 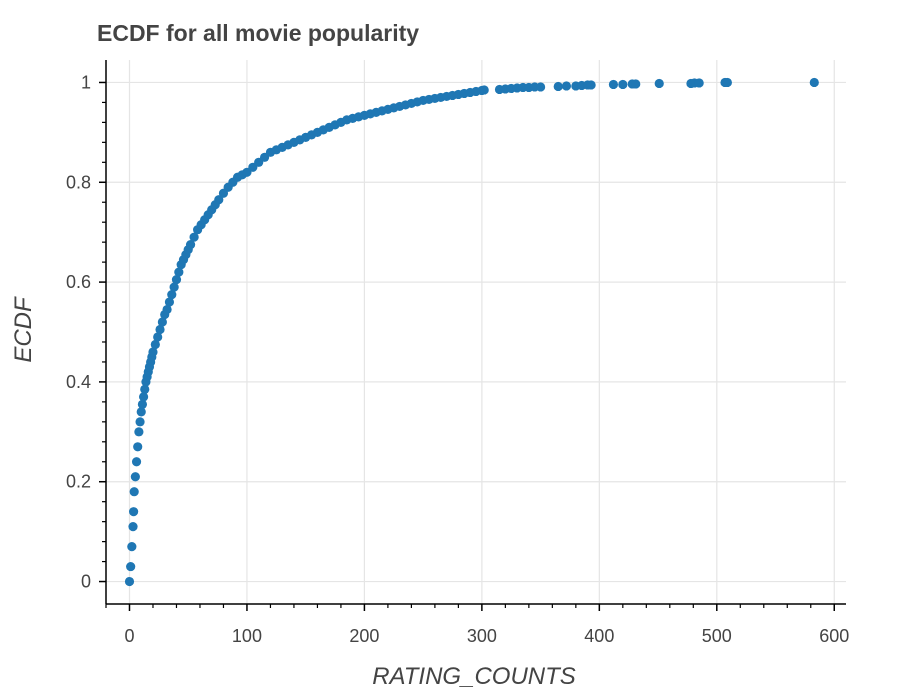 What do you see at coordinates (258, 33) in the screenshot?
I see `chart-title: ECDF for all movie popularity` at bounding box center [258, 33].